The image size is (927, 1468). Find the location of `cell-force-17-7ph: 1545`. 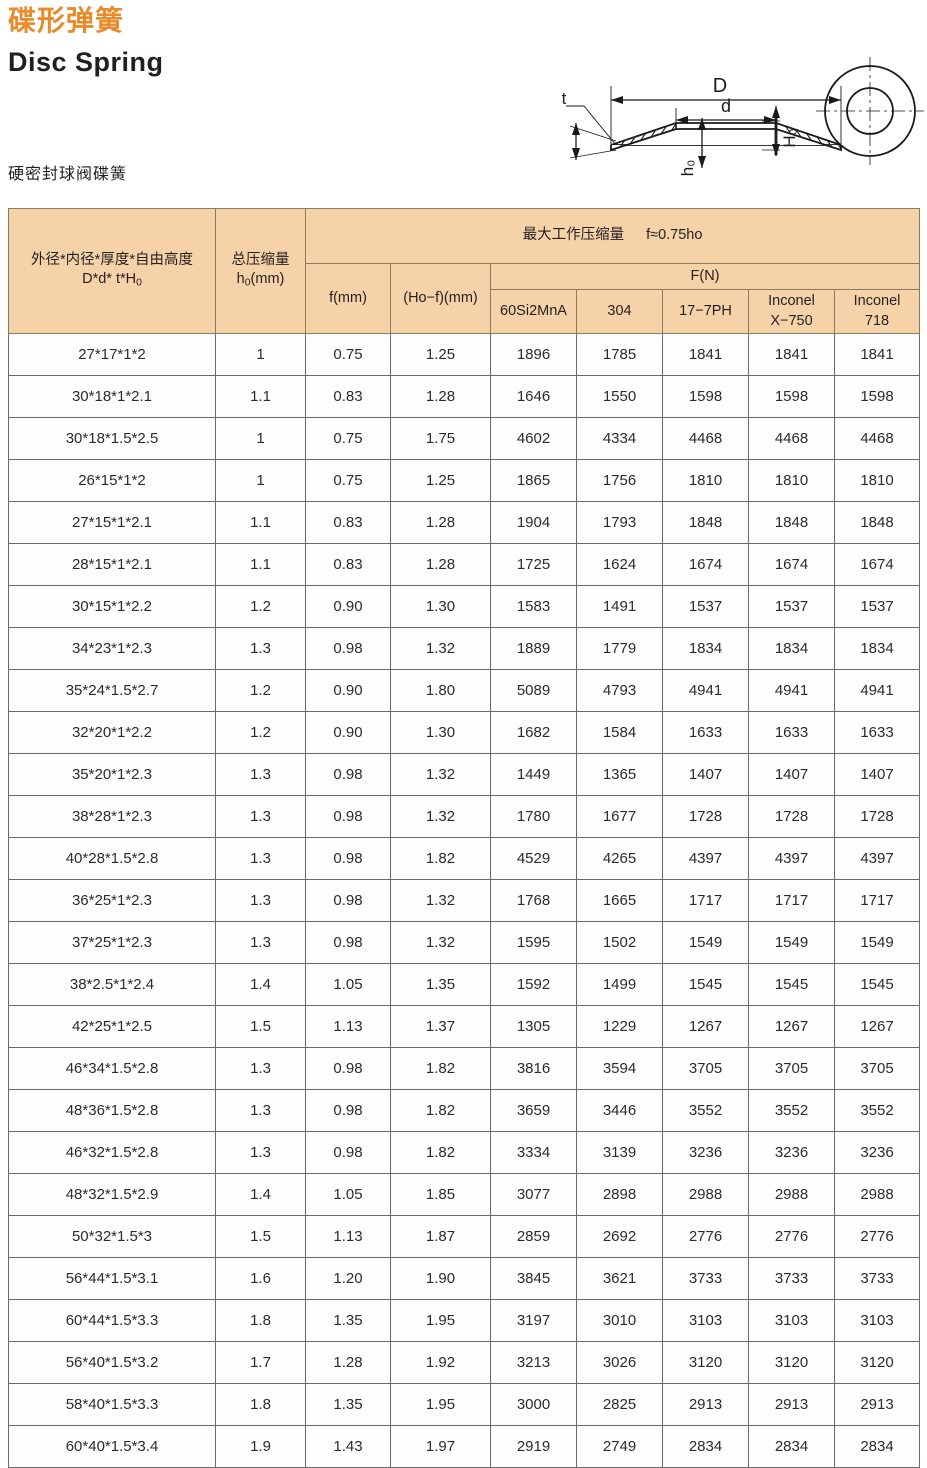

cell-force-17-7ph: 1545 is located at coordinates (705, 984).